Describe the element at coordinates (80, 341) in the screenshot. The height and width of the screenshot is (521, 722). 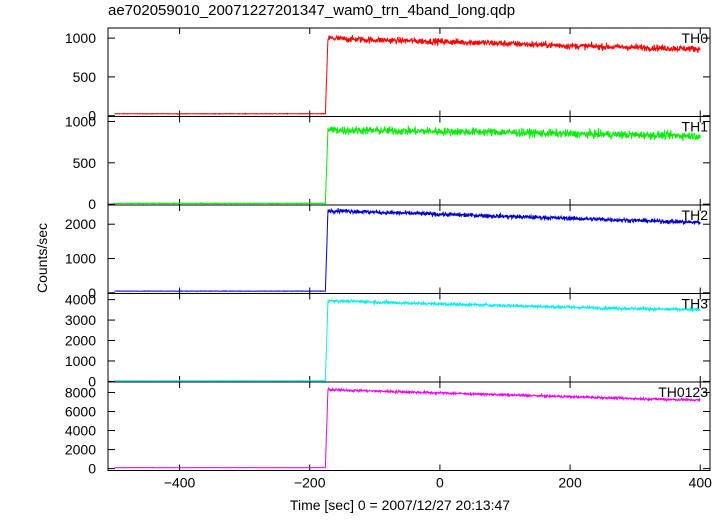
I see `y-tick-label-th3: 2000` at that location.